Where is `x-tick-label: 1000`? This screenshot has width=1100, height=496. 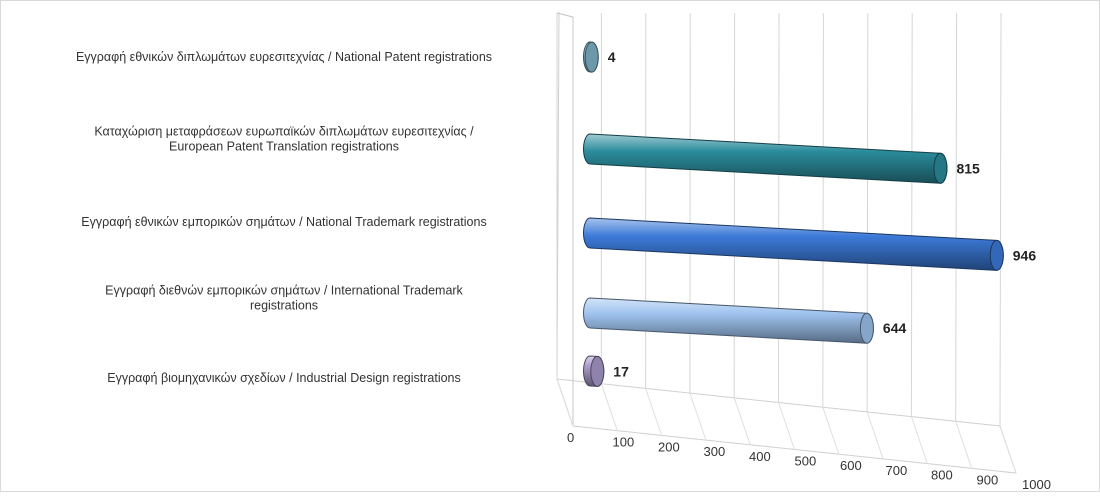
x-tick-label: 1000 is located at coordinates (1036, 484).